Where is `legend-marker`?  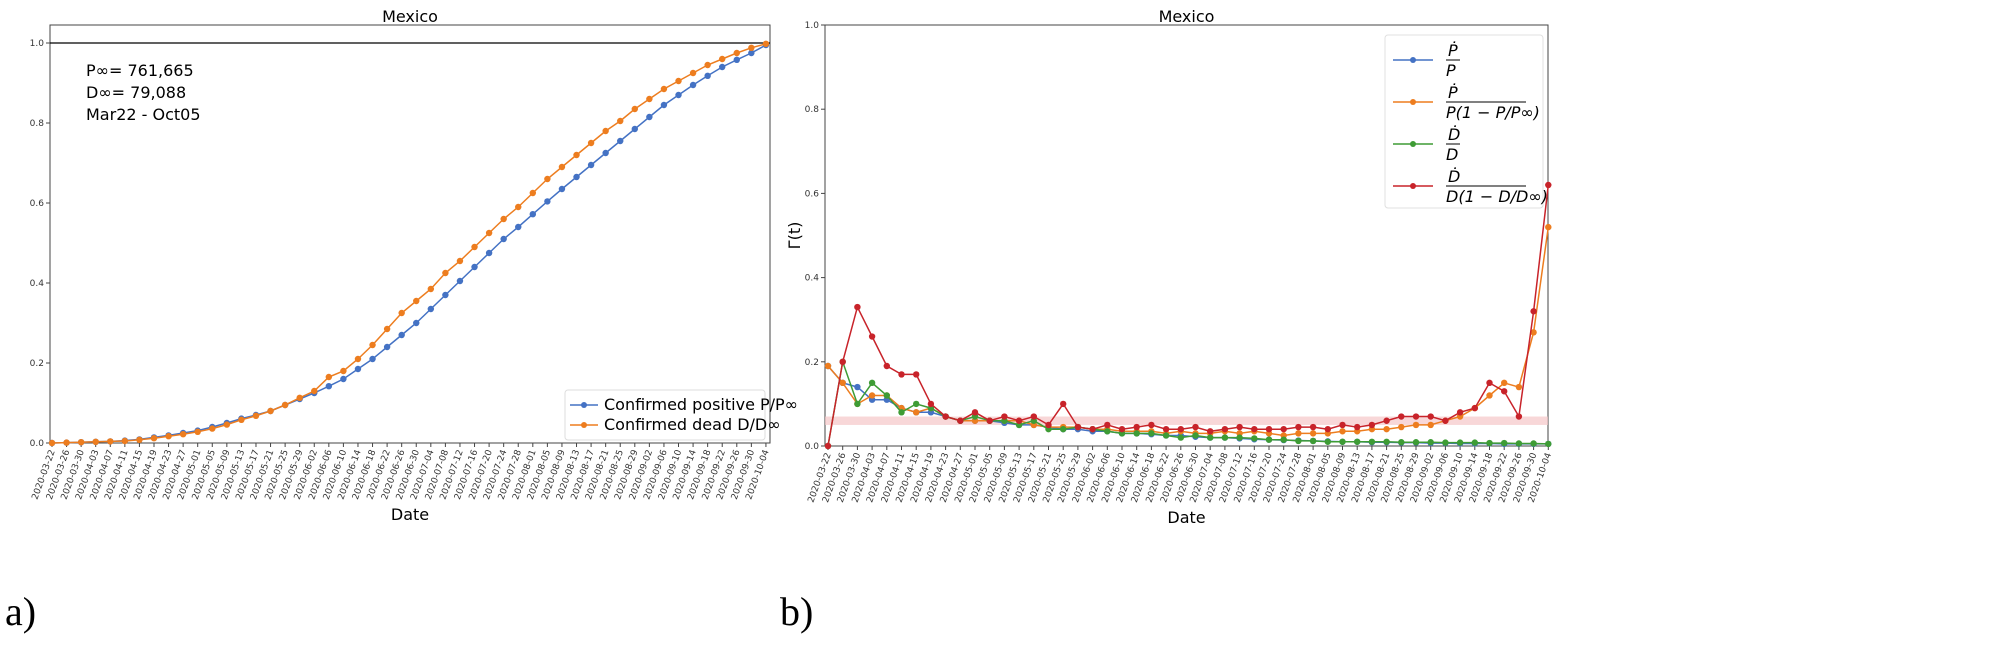
legend-marker is located at coordinates (1413, 102).